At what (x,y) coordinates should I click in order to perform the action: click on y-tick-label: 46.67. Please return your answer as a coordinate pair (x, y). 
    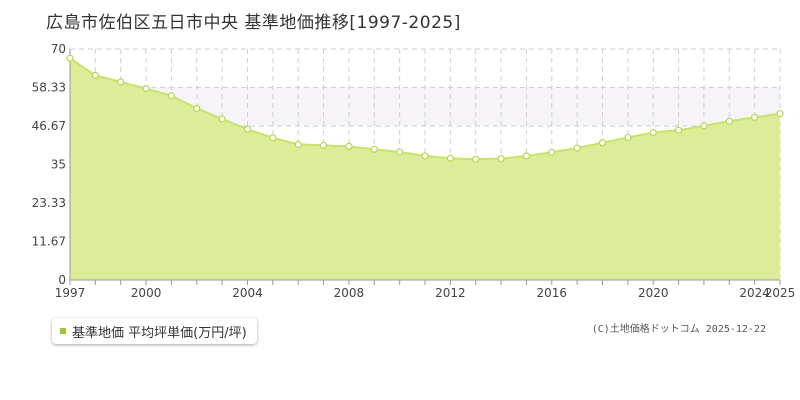
    Looking at the image, I should click on (49, 126).